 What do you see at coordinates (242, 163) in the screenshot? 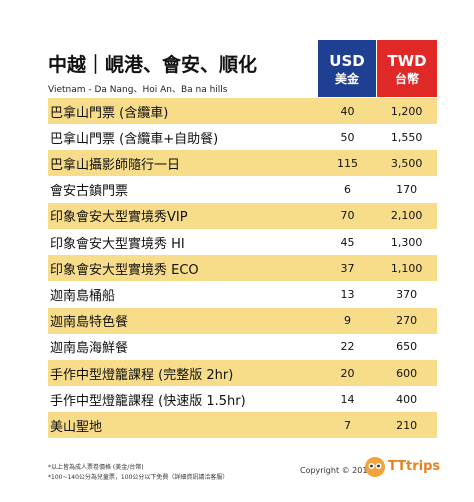
I see `table-row: 巴拿山攝影師隨行一日 115 3,500` at bounding box center [242, 163].